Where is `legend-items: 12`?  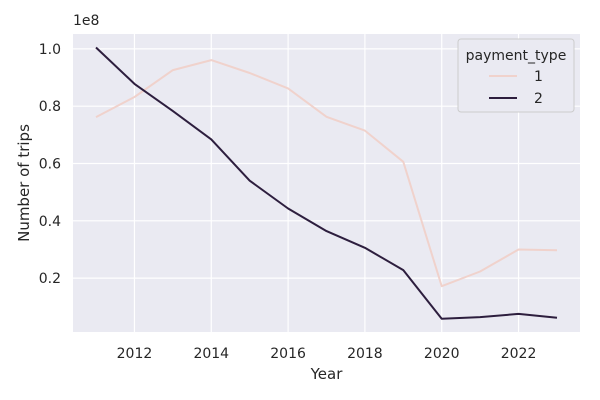 legend-items: 12 is located at coordinates (516, 88).